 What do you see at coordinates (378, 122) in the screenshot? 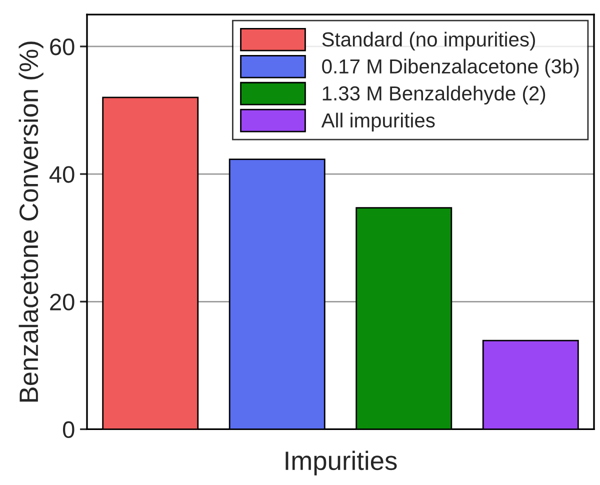
I see `legend-label: All impurities` at bounding box center [378, 122].